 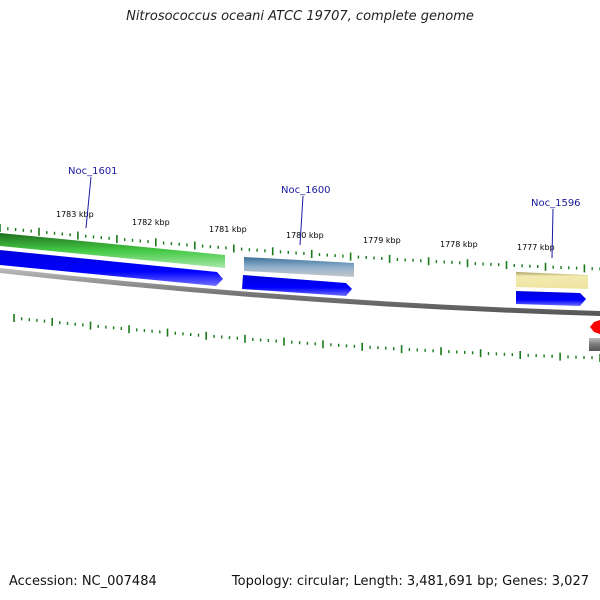 What do you see at coordinates (93, 171) in the screenshot?
I see `gene-label-noc-1601: Noc_1601` at bounding box center [93, 171].